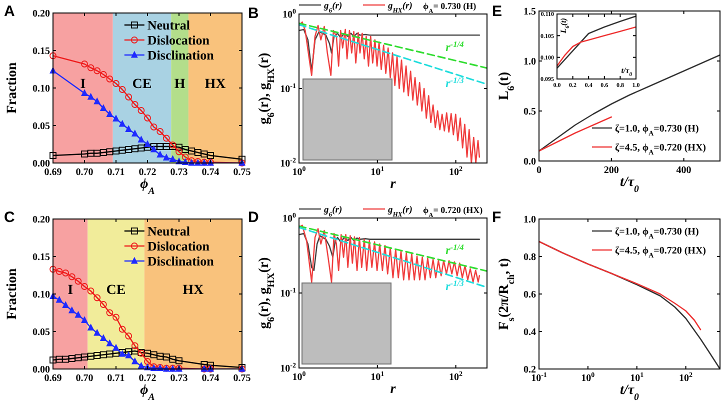 The image size is (726, 401). Describe the element at coordinates (497, 11) in the screenshot. I see `chart-title: E` at that location.